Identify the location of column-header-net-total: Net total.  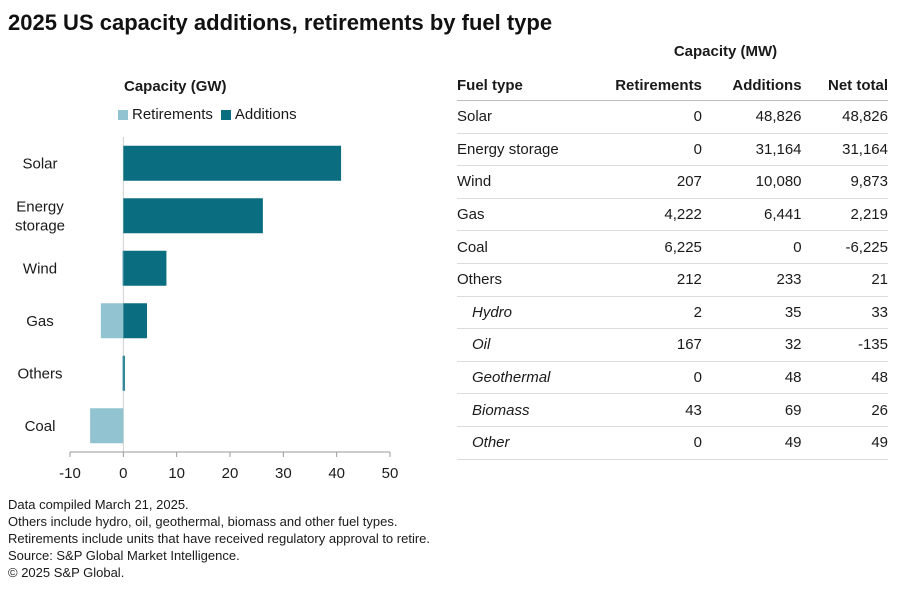
(844, 85).